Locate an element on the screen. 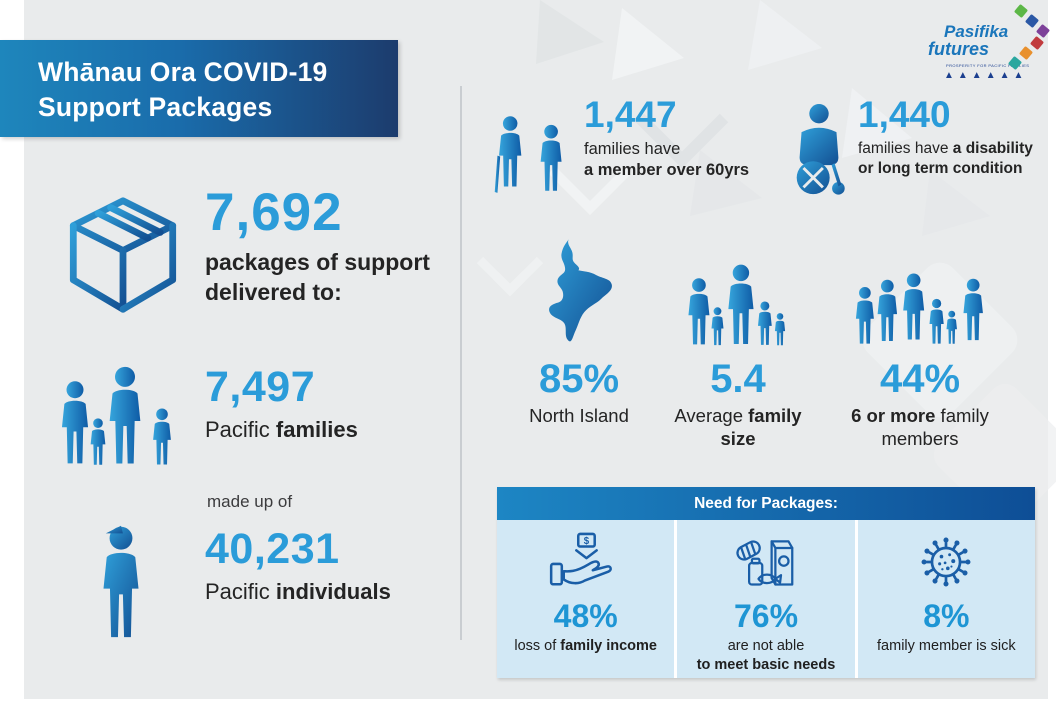 This screenshot has width=1056, height=710. stat-disability-line2: or long term condition is located at coordinates (940, 169).